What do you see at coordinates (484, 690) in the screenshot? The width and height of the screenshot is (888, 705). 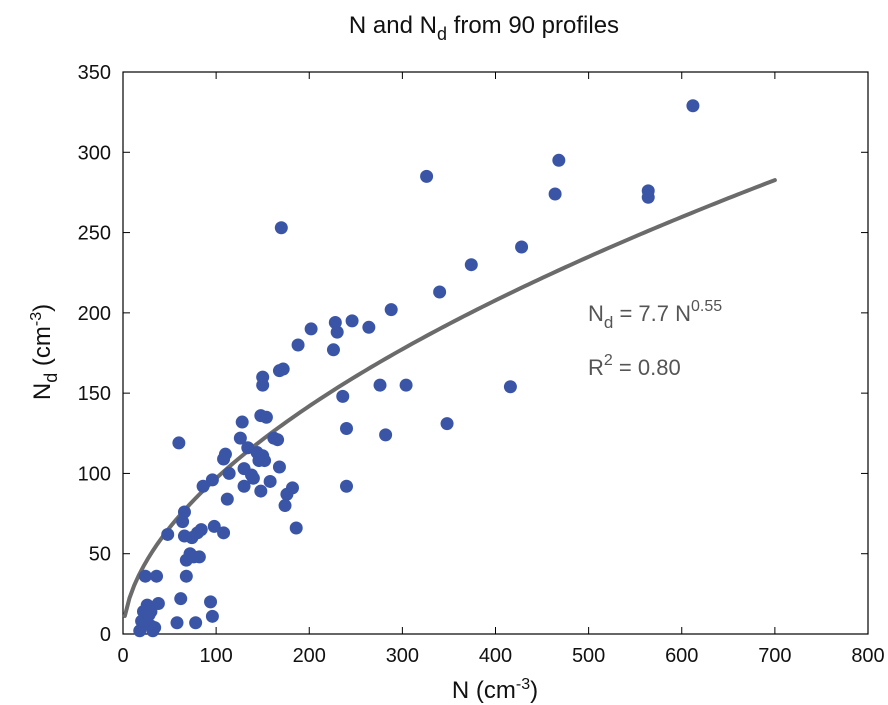 I see `x-label-main: N (cm` at bounding box center [484, 690].